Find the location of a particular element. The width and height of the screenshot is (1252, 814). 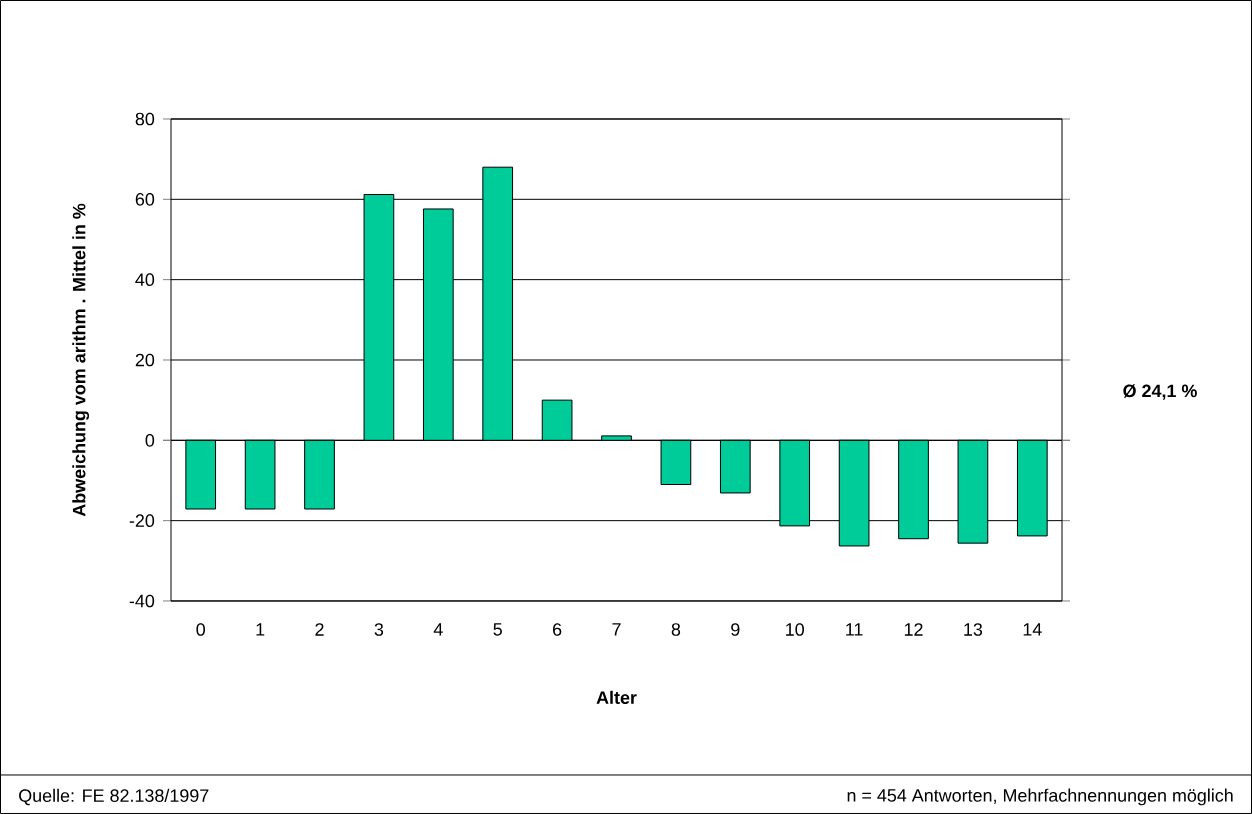

x-tick-label: 7 is located at coordinates (616, 629).